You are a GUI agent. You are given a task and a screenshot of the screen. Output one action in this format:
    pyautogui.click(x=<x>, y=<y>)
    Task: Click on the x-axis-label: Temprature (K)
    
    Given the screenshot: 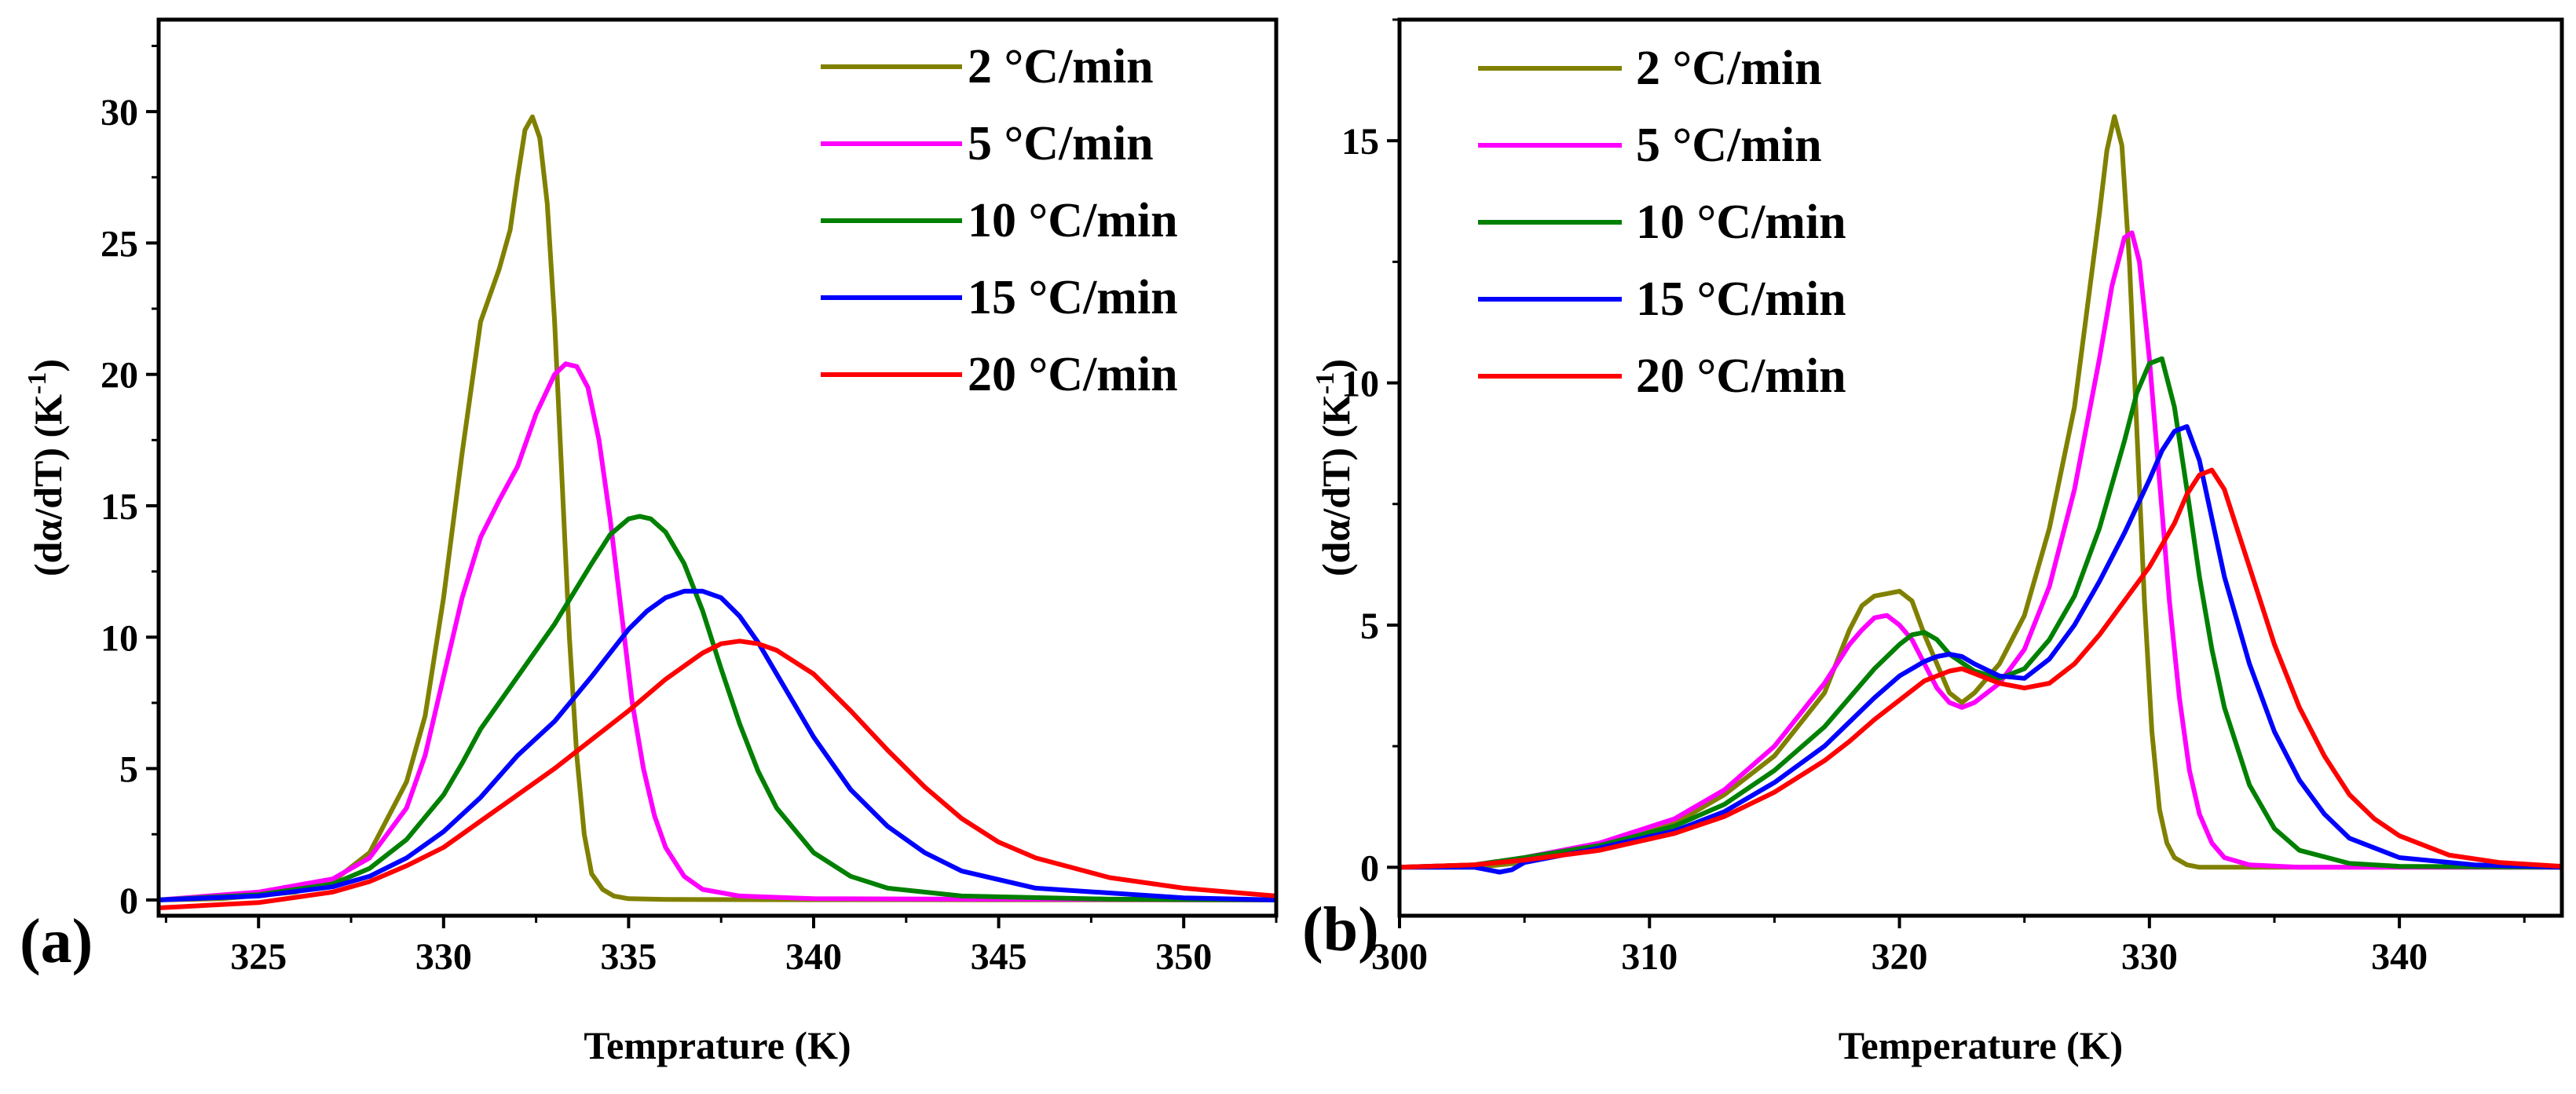 What is the action you would take?
    pyautogui.click(x=717, y=1045)
    